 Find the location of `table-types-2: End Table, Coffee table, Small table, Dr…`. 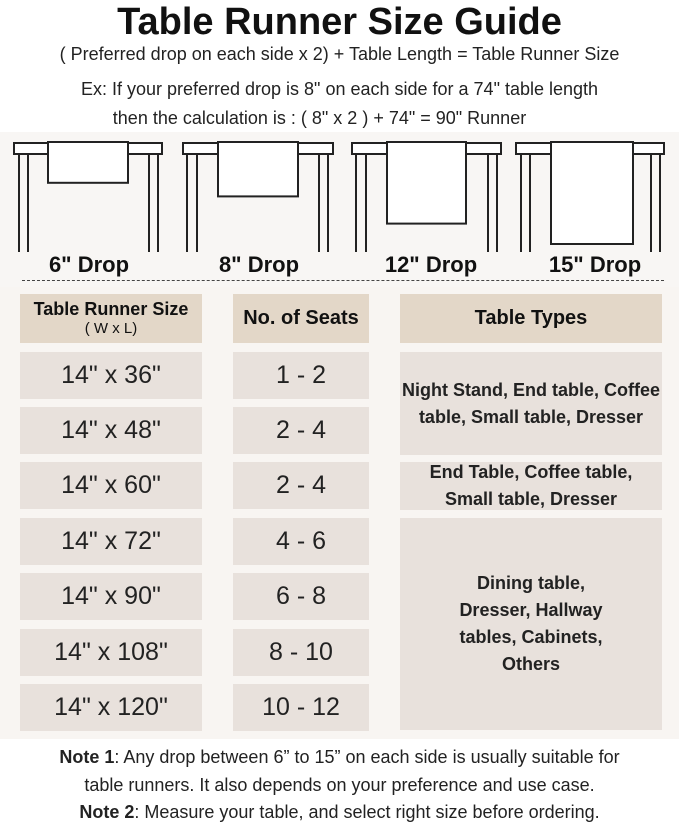

table-types-2: End Table, Coffee table, Small table, Dr… is located at coordinates (531, 486).